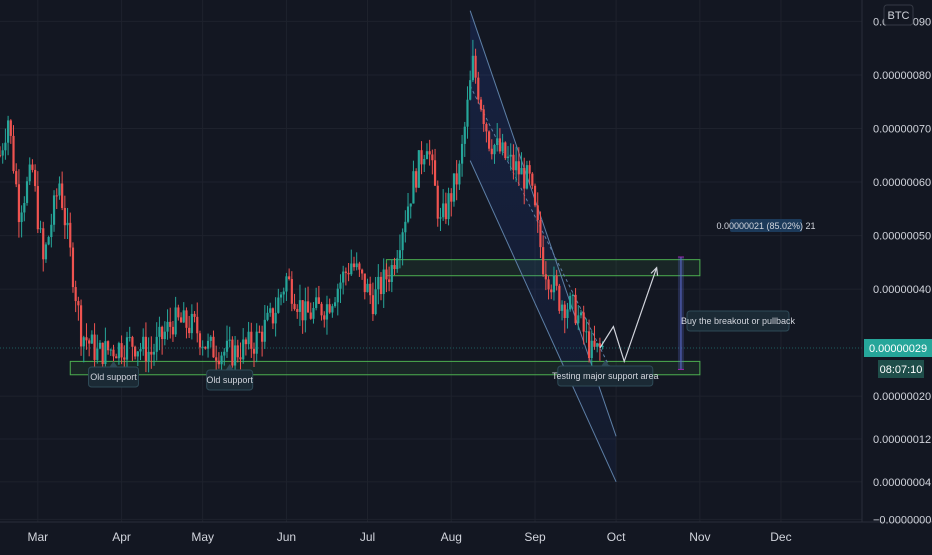  Describe the element at coordinates (766, 225) in the screenshot. I see `measure-label: 0.00000021 (85.02%) 21` at that location.